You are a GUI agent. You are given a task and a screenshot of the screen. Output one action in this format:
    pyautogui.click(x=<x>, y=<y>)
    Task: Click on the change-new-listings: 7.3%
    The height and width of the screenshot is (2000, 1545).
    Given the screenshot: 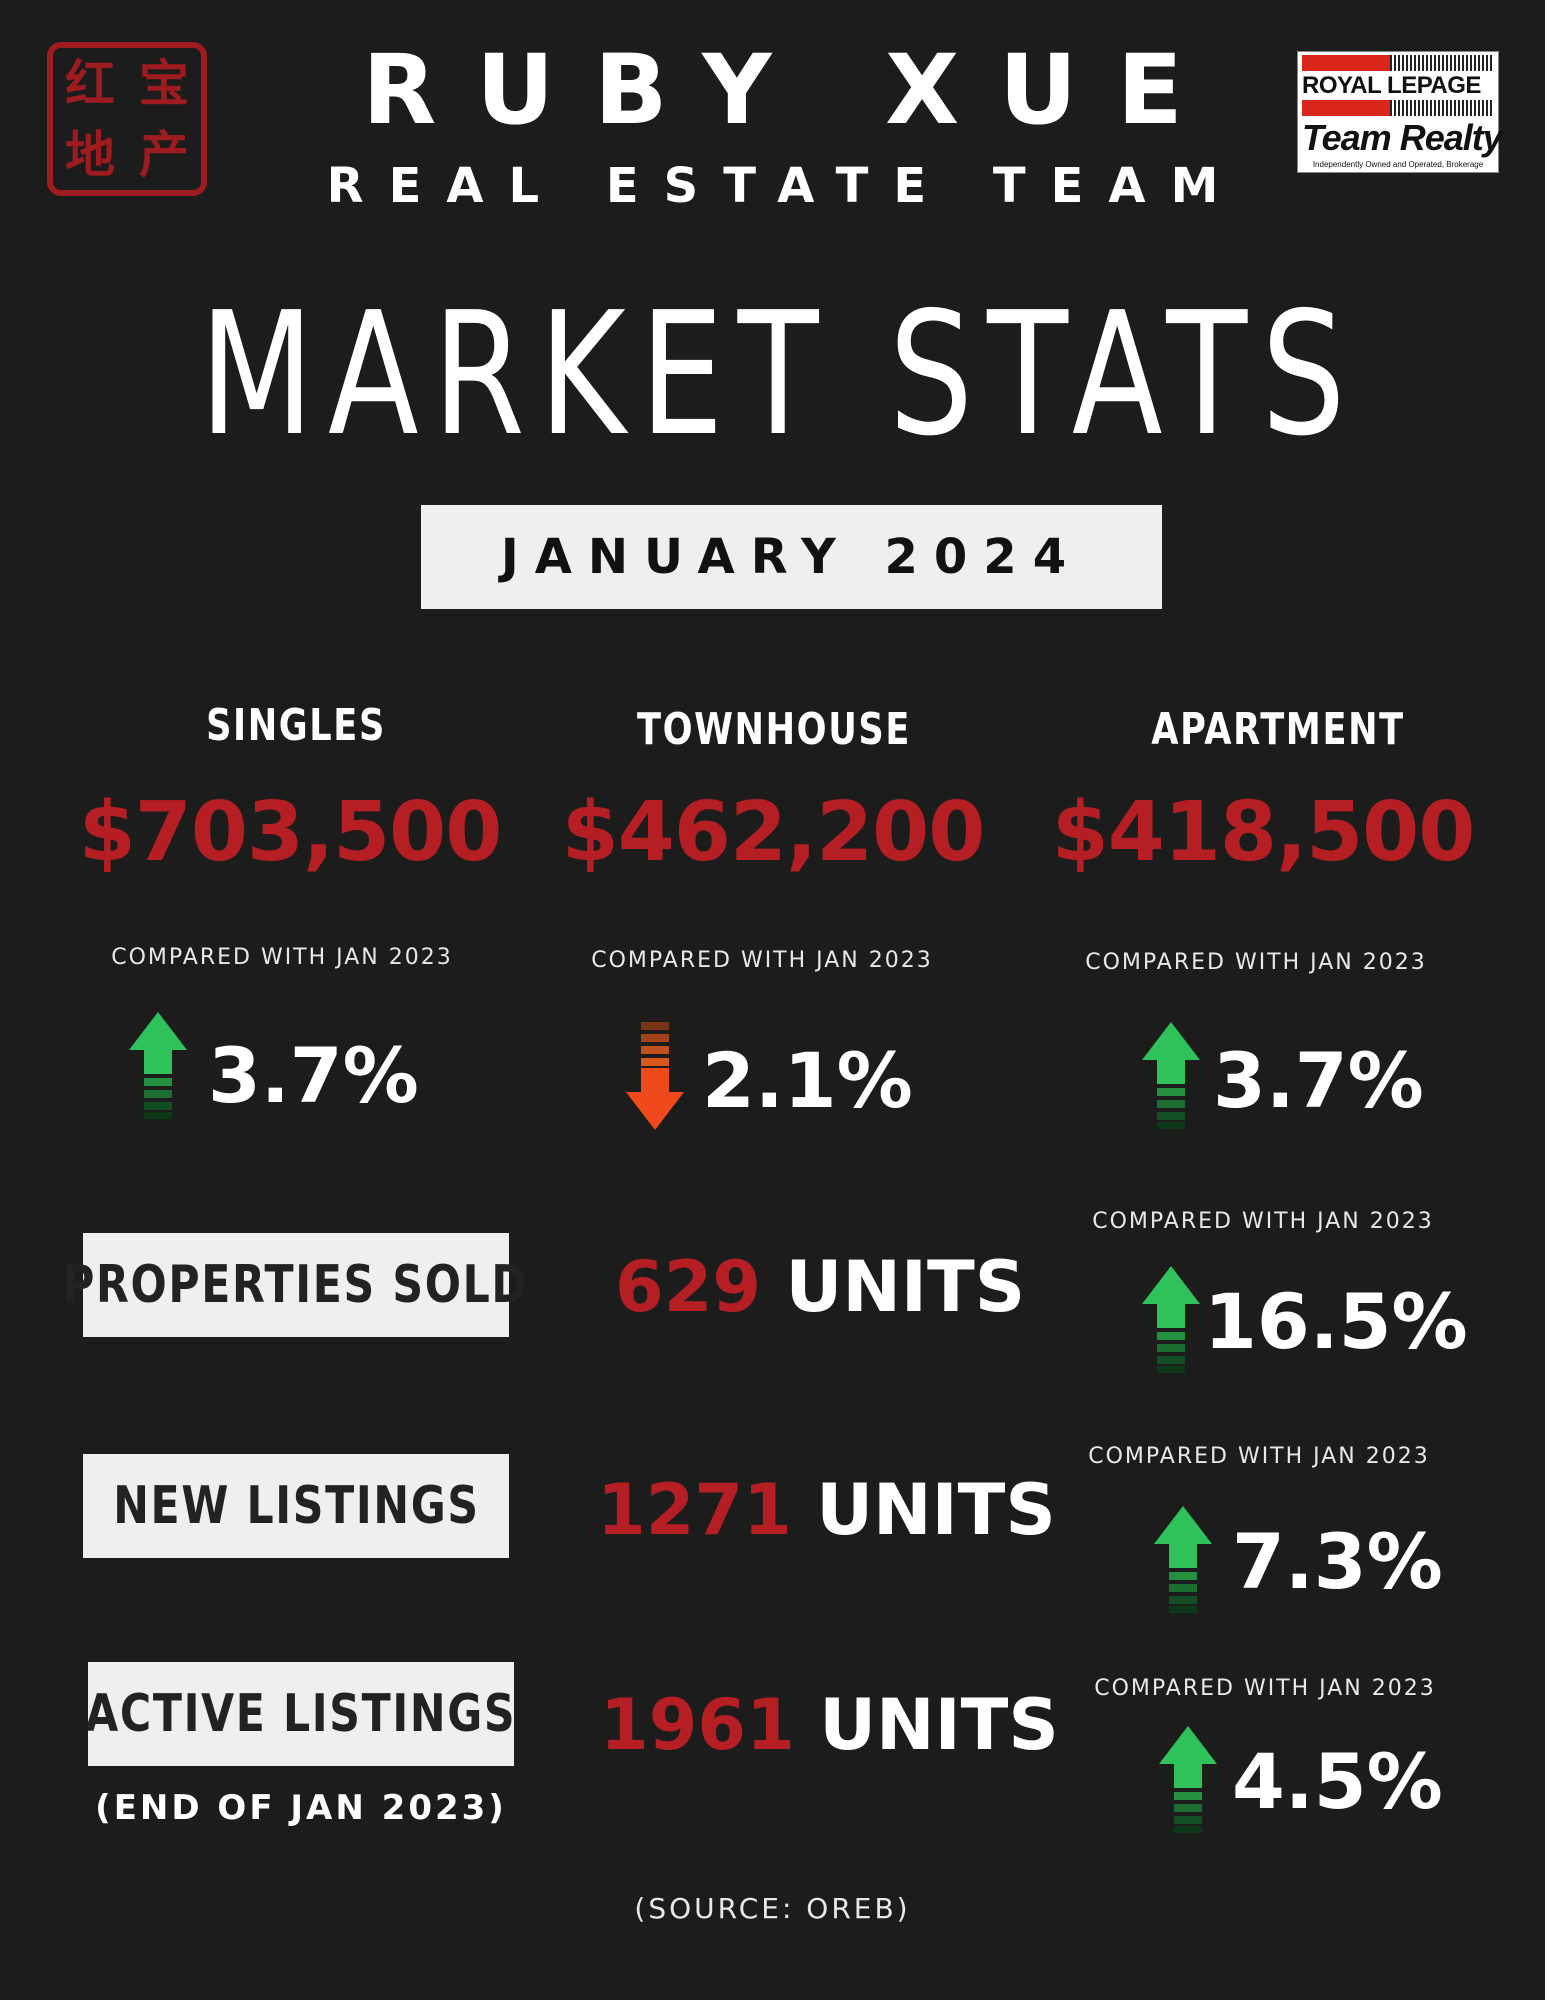 What is the action you would take?
    pyautogui.click(x=1337, y=1561)
    